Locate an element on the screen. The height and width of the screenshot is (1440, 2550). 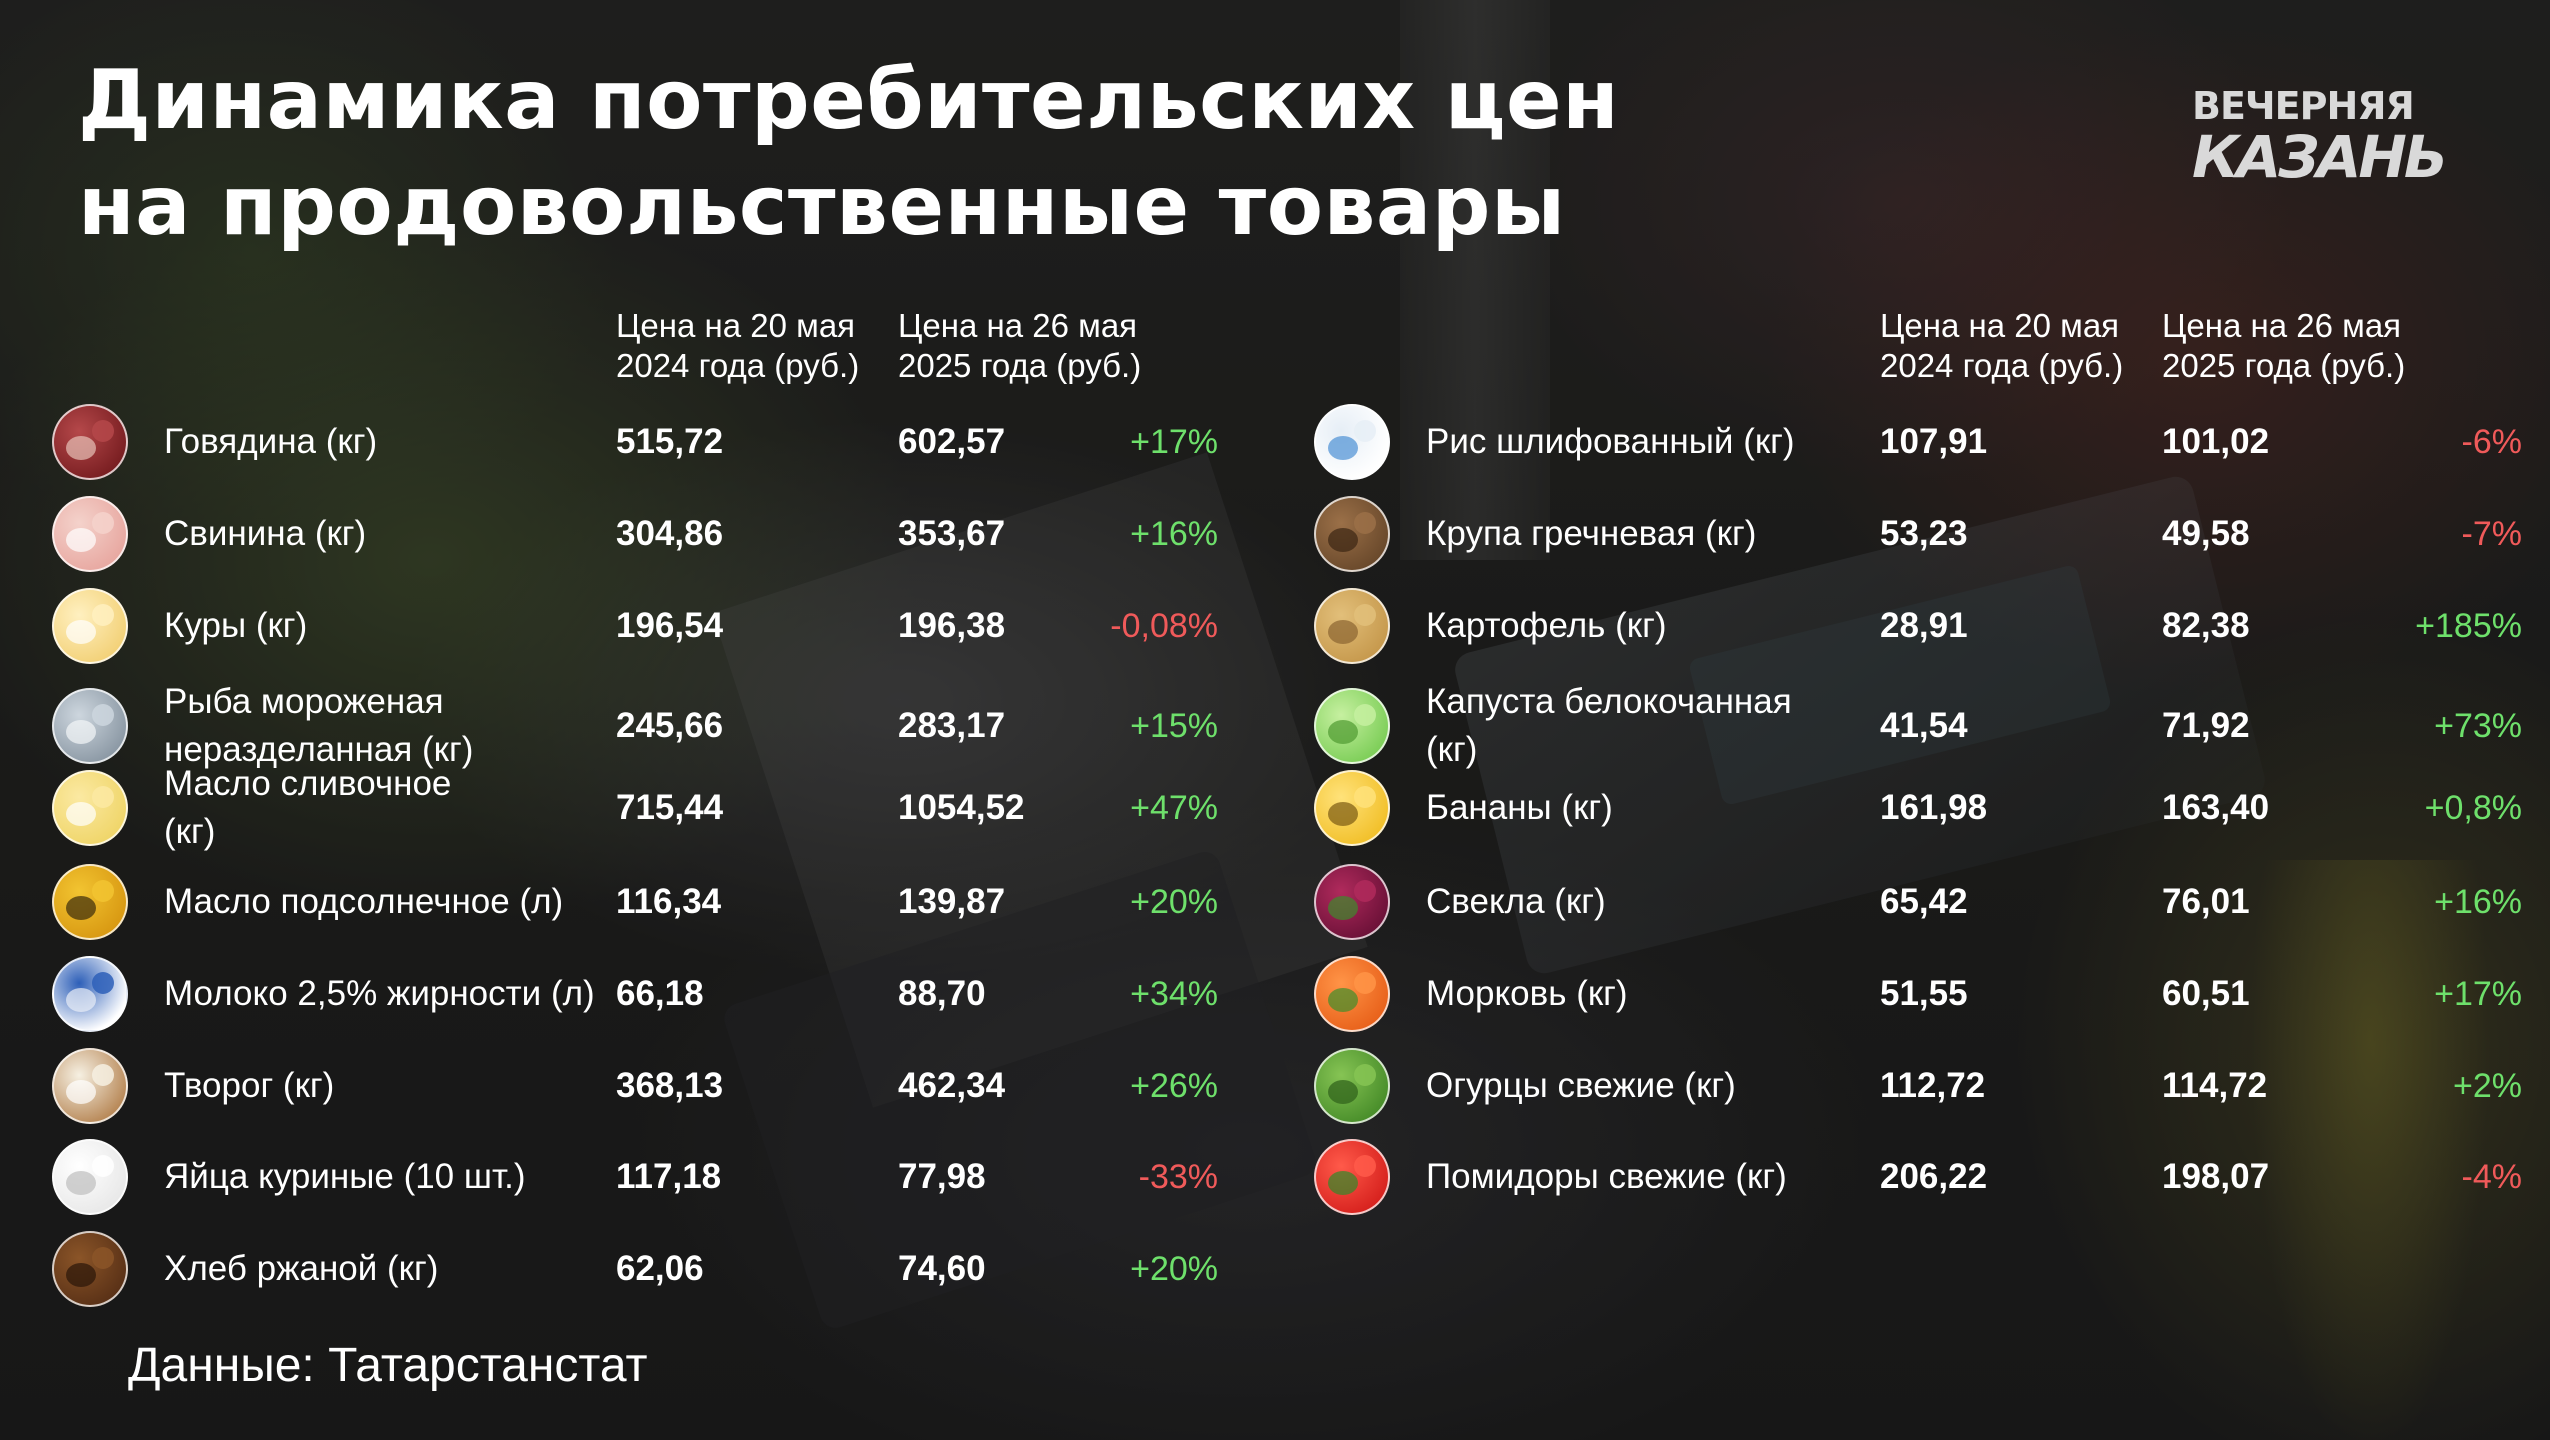
price-2025: 163,40 is located at coordinates (2216, 807).